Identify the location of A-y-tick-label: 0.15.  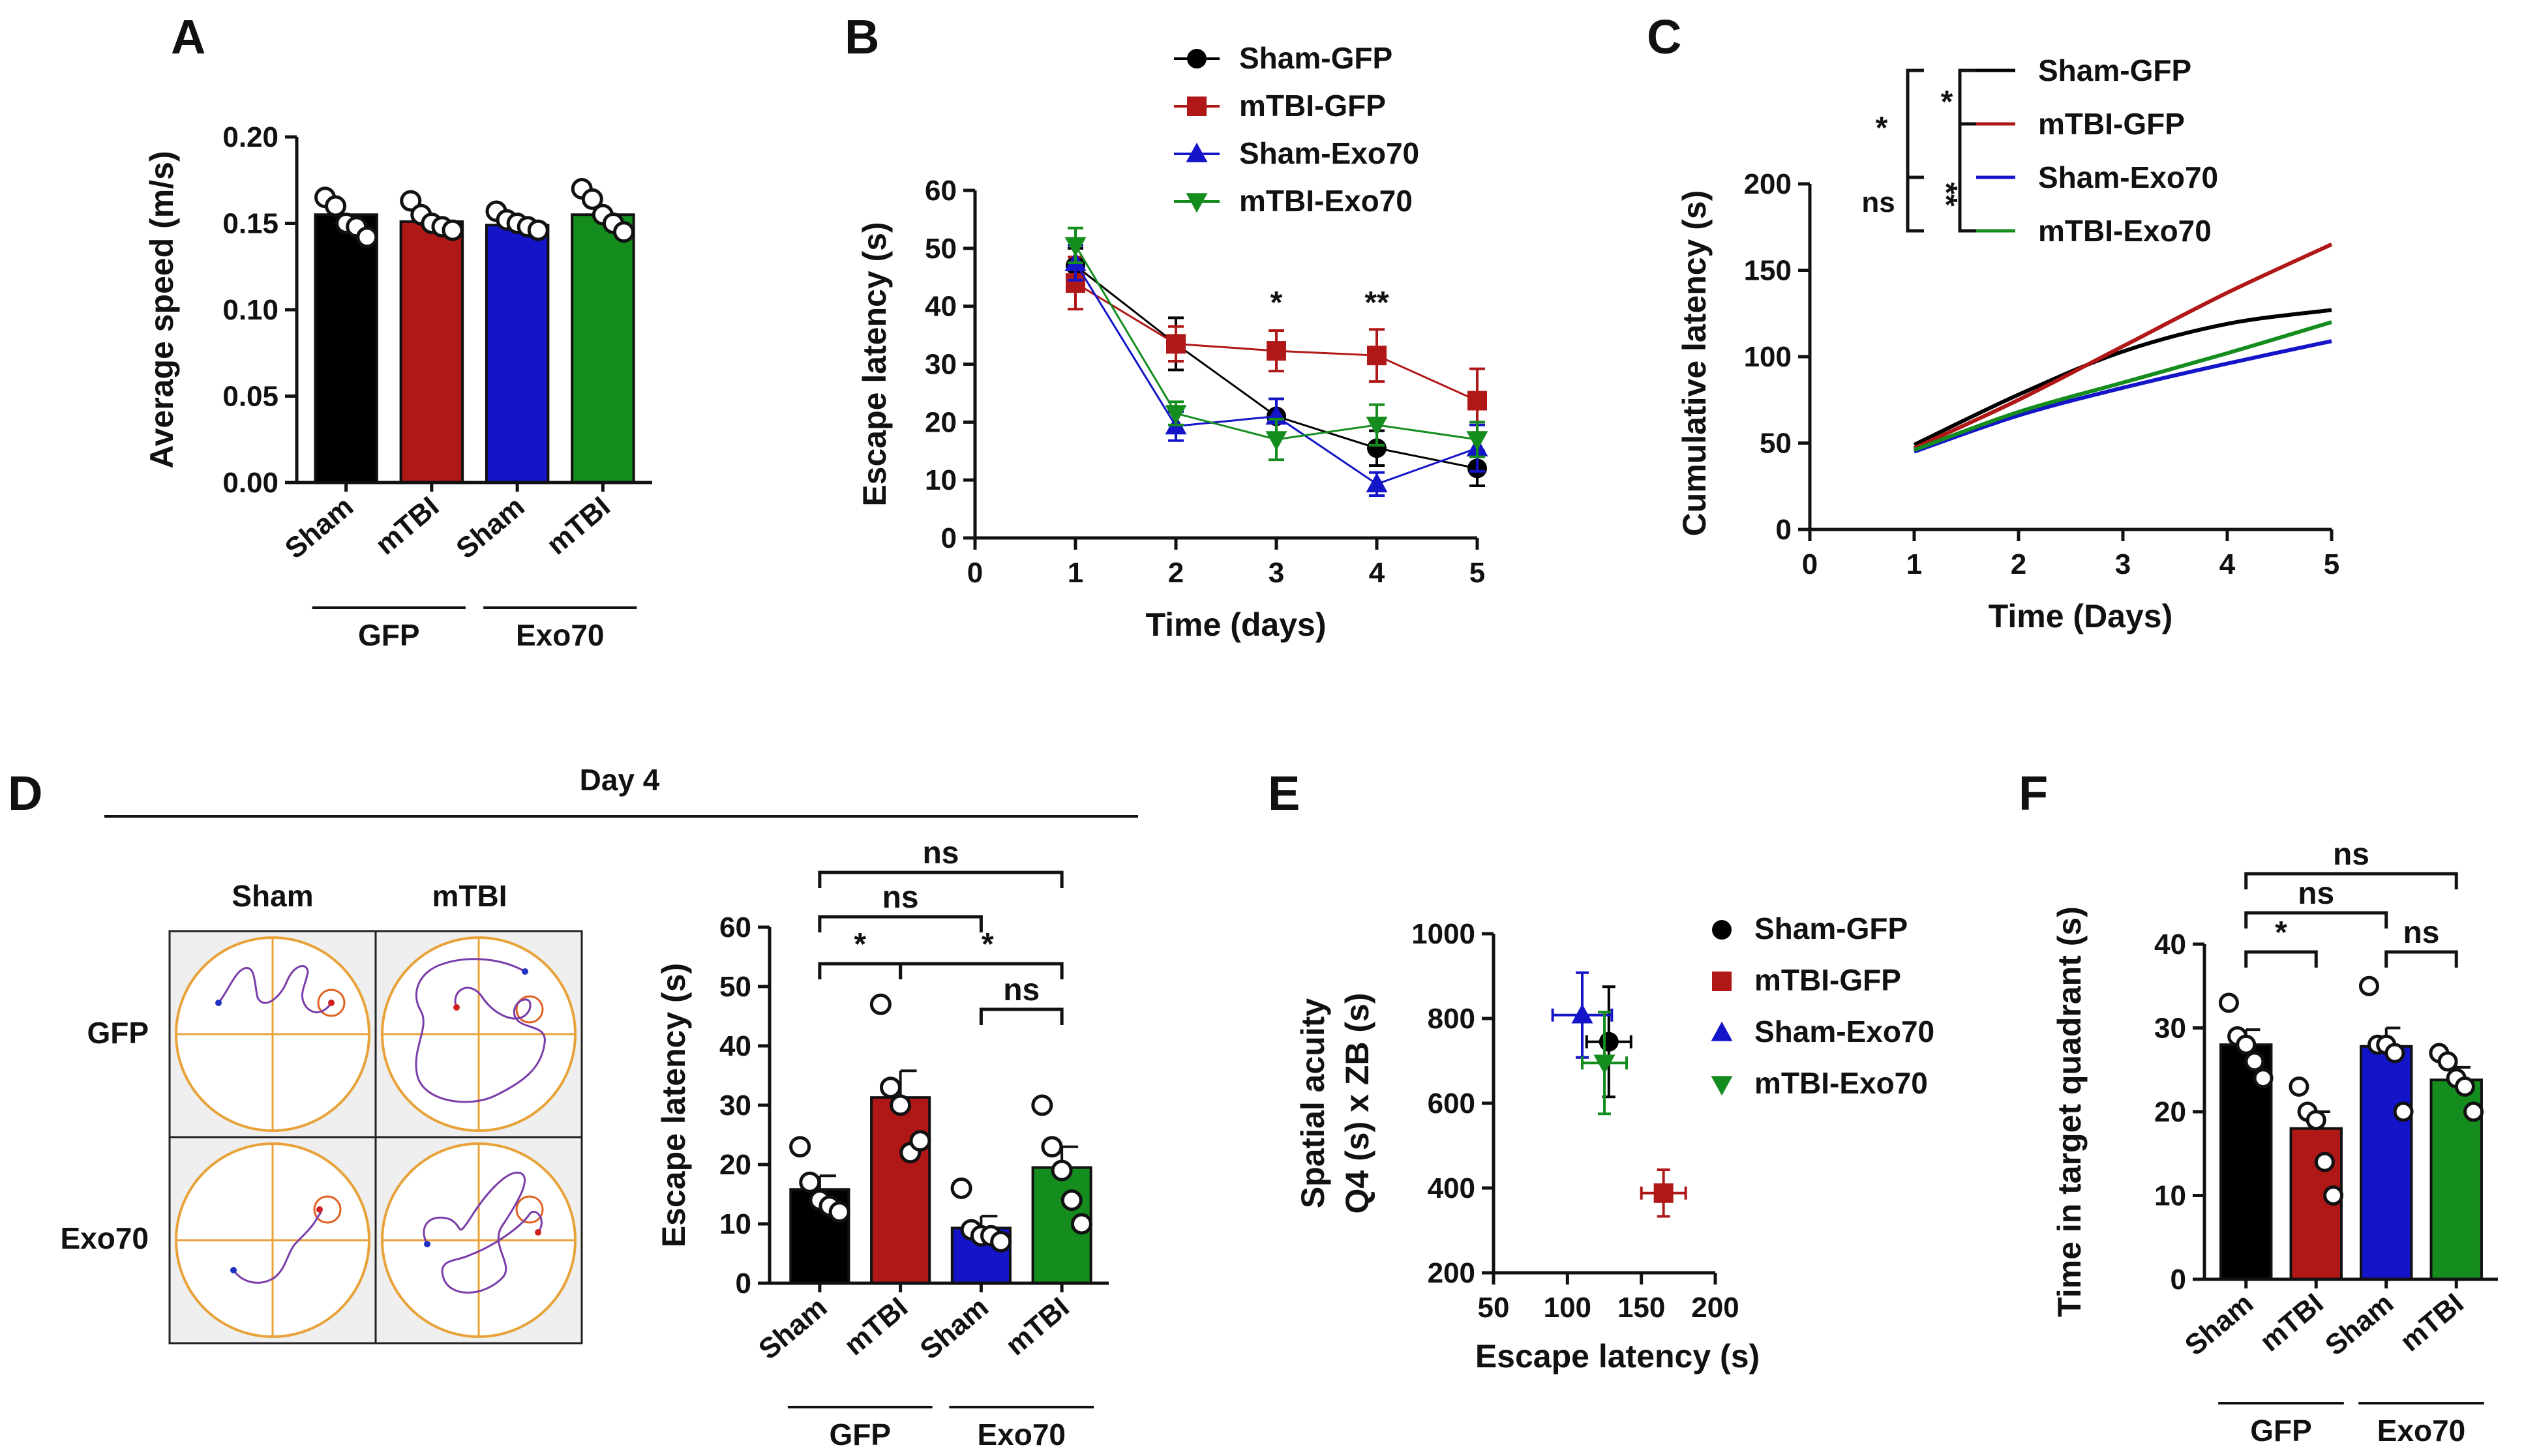
(250, 224).